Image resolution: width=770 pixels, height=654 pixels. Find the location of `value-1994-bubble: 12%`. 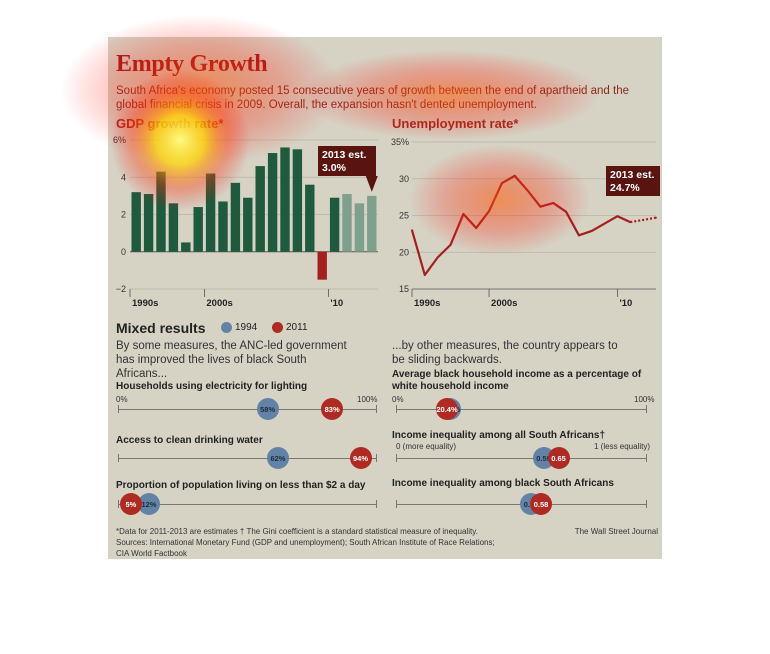

value-1994-bubble: 12% is located at coordinates (148, 504).